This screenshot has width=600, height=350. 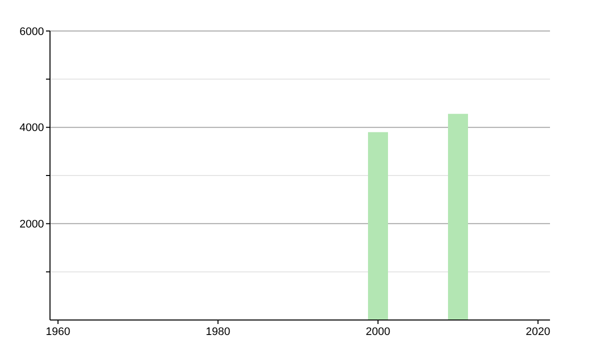 What do you see at coordinates (32, 32) in the screenshot?
I see `y-tick-label: 6000` at bounding box center [32, 32].